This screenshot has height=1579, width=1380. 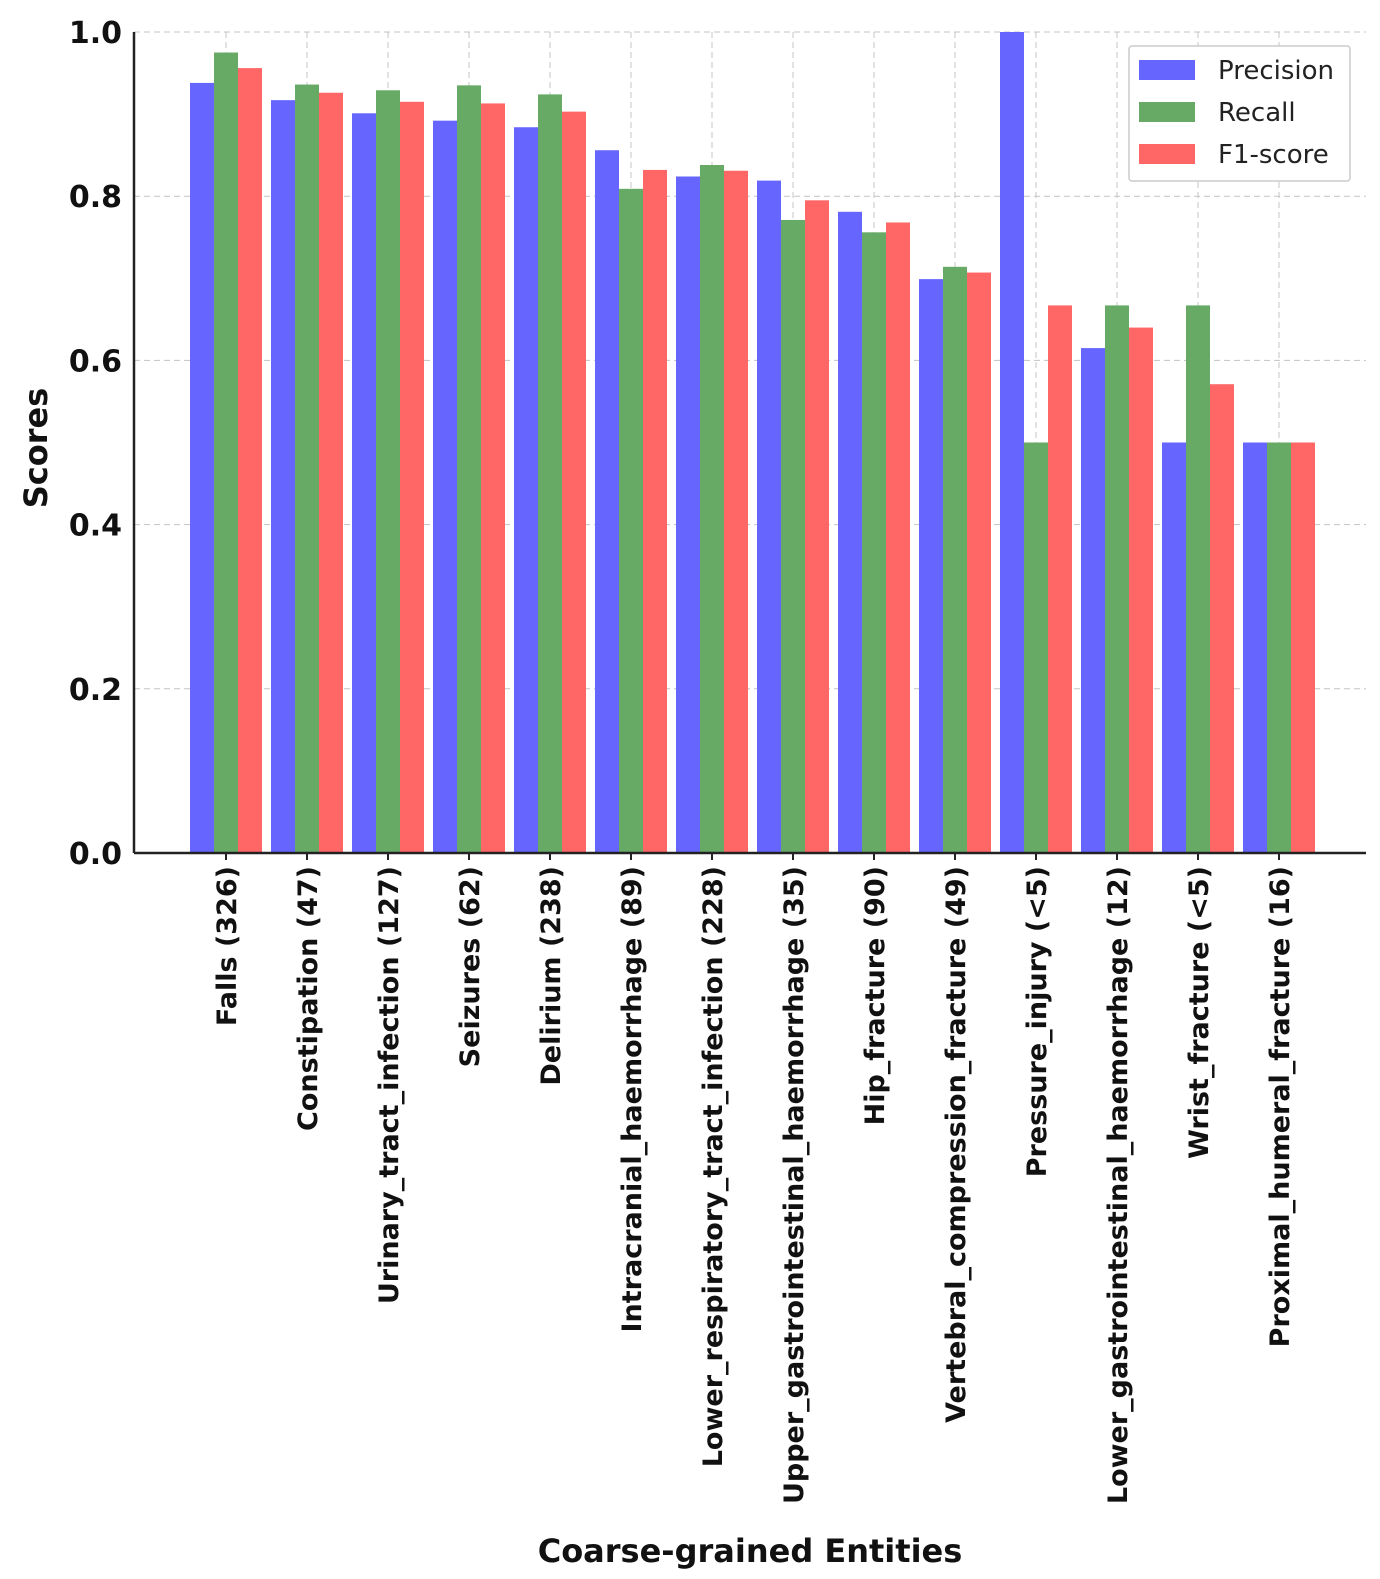 What do you see at coordinates (875, 995) in the screenshot?
I see `x-tick-label: Hip_fracture (90)` at bounding box center [875, 995].